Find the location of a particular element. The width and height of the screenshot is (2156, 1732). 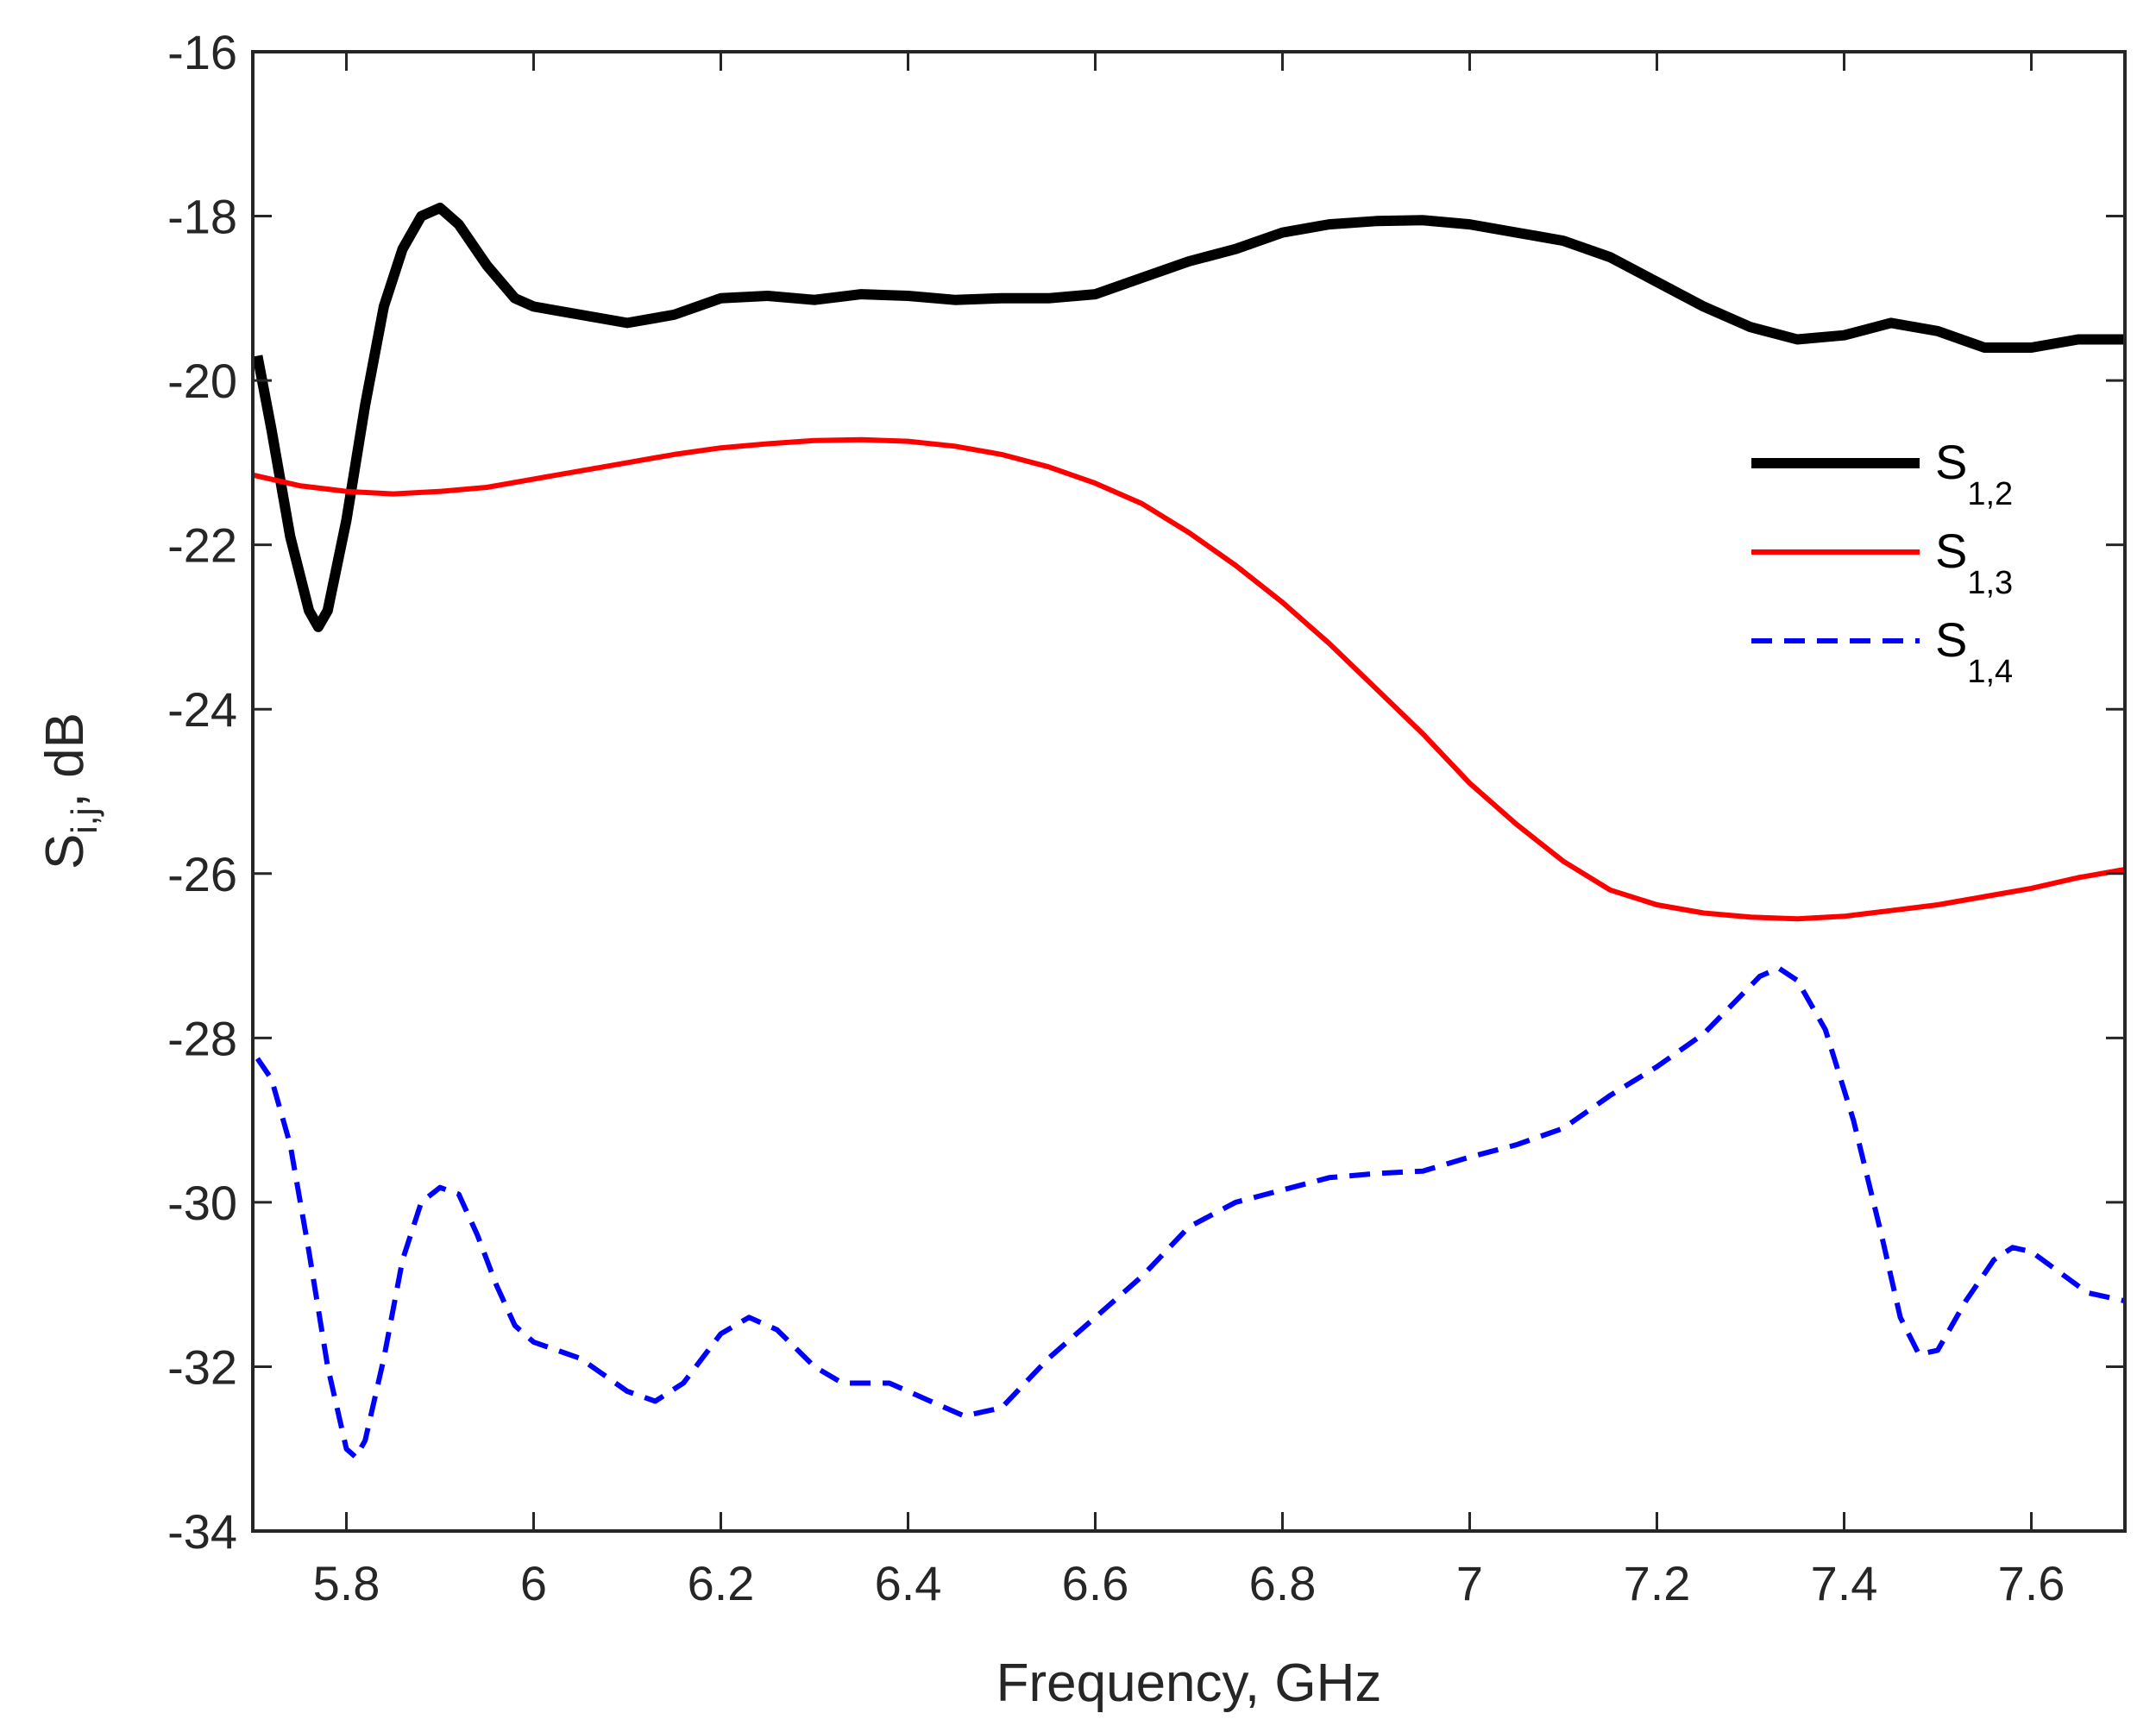

x-tick-label: 7.6 is located at coordinates (2032, 1583).